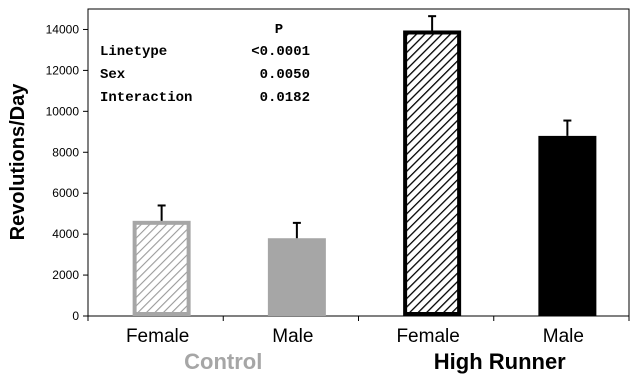 This screenshot has height=376, width=641. I want to click on y-tick-label: 0, so click(75, 316).